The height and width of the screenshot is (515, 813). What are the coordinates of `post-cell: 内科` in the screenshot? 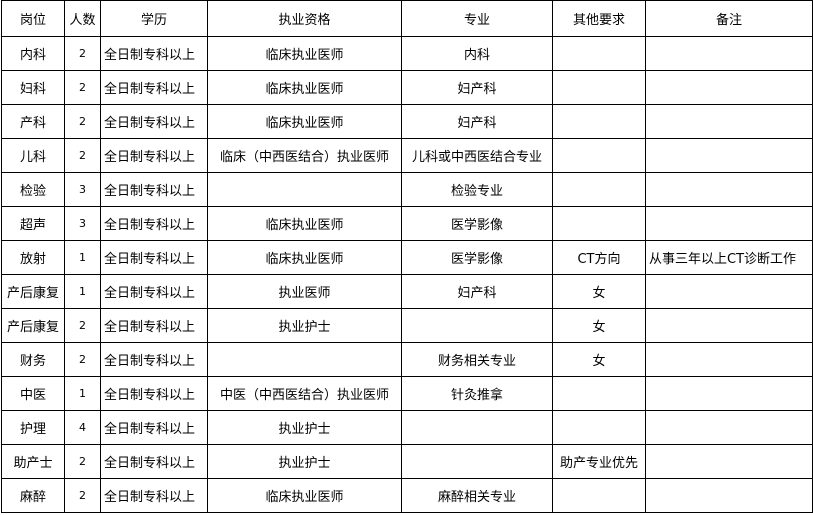 It's located at (33, 53).